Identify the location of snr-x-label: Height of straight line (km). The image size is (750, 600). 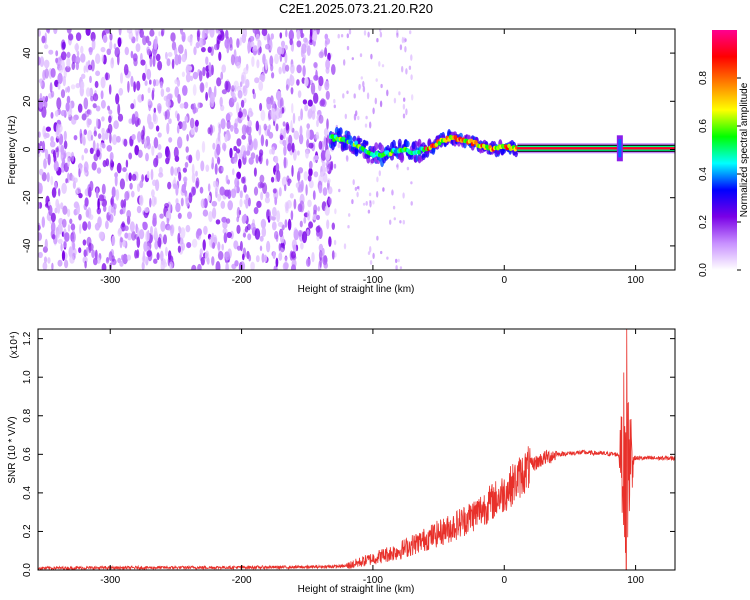
(356, 589).